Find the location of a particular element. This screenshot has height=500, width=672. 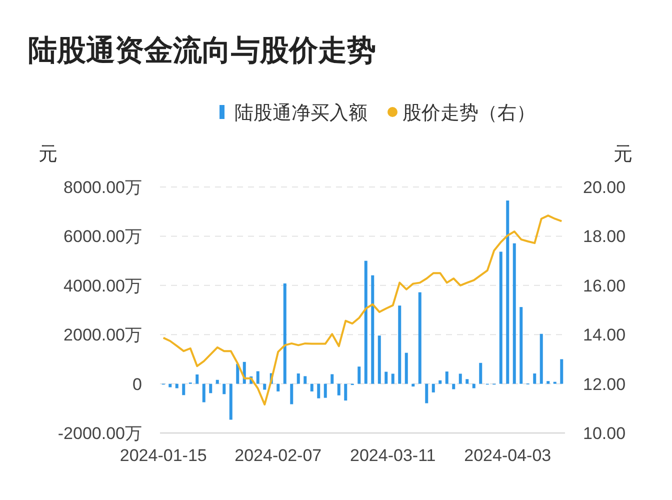

y2-tick-label: 16.00 is located at coordinates (604, 286).